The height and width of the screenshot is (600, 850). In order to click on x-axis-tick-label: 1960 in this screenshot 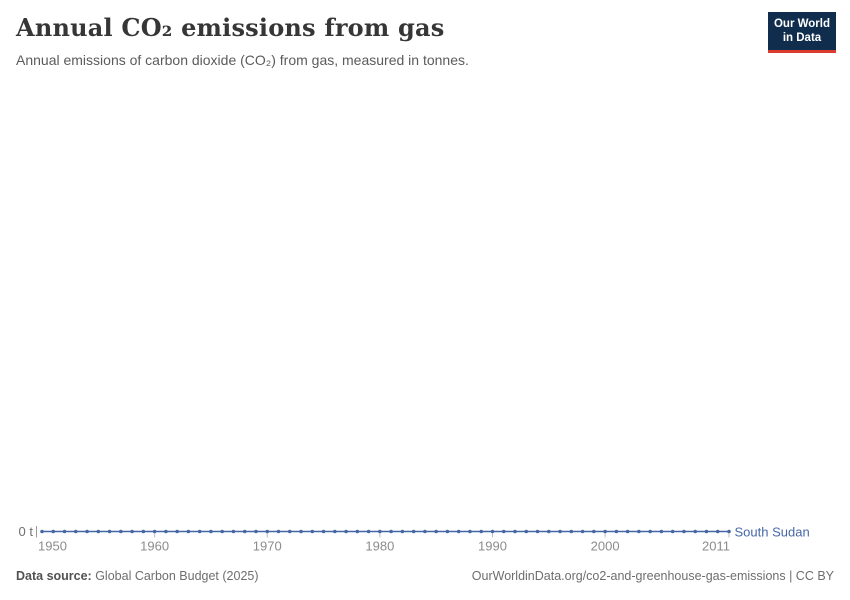, I will do `click(154, 546)`.